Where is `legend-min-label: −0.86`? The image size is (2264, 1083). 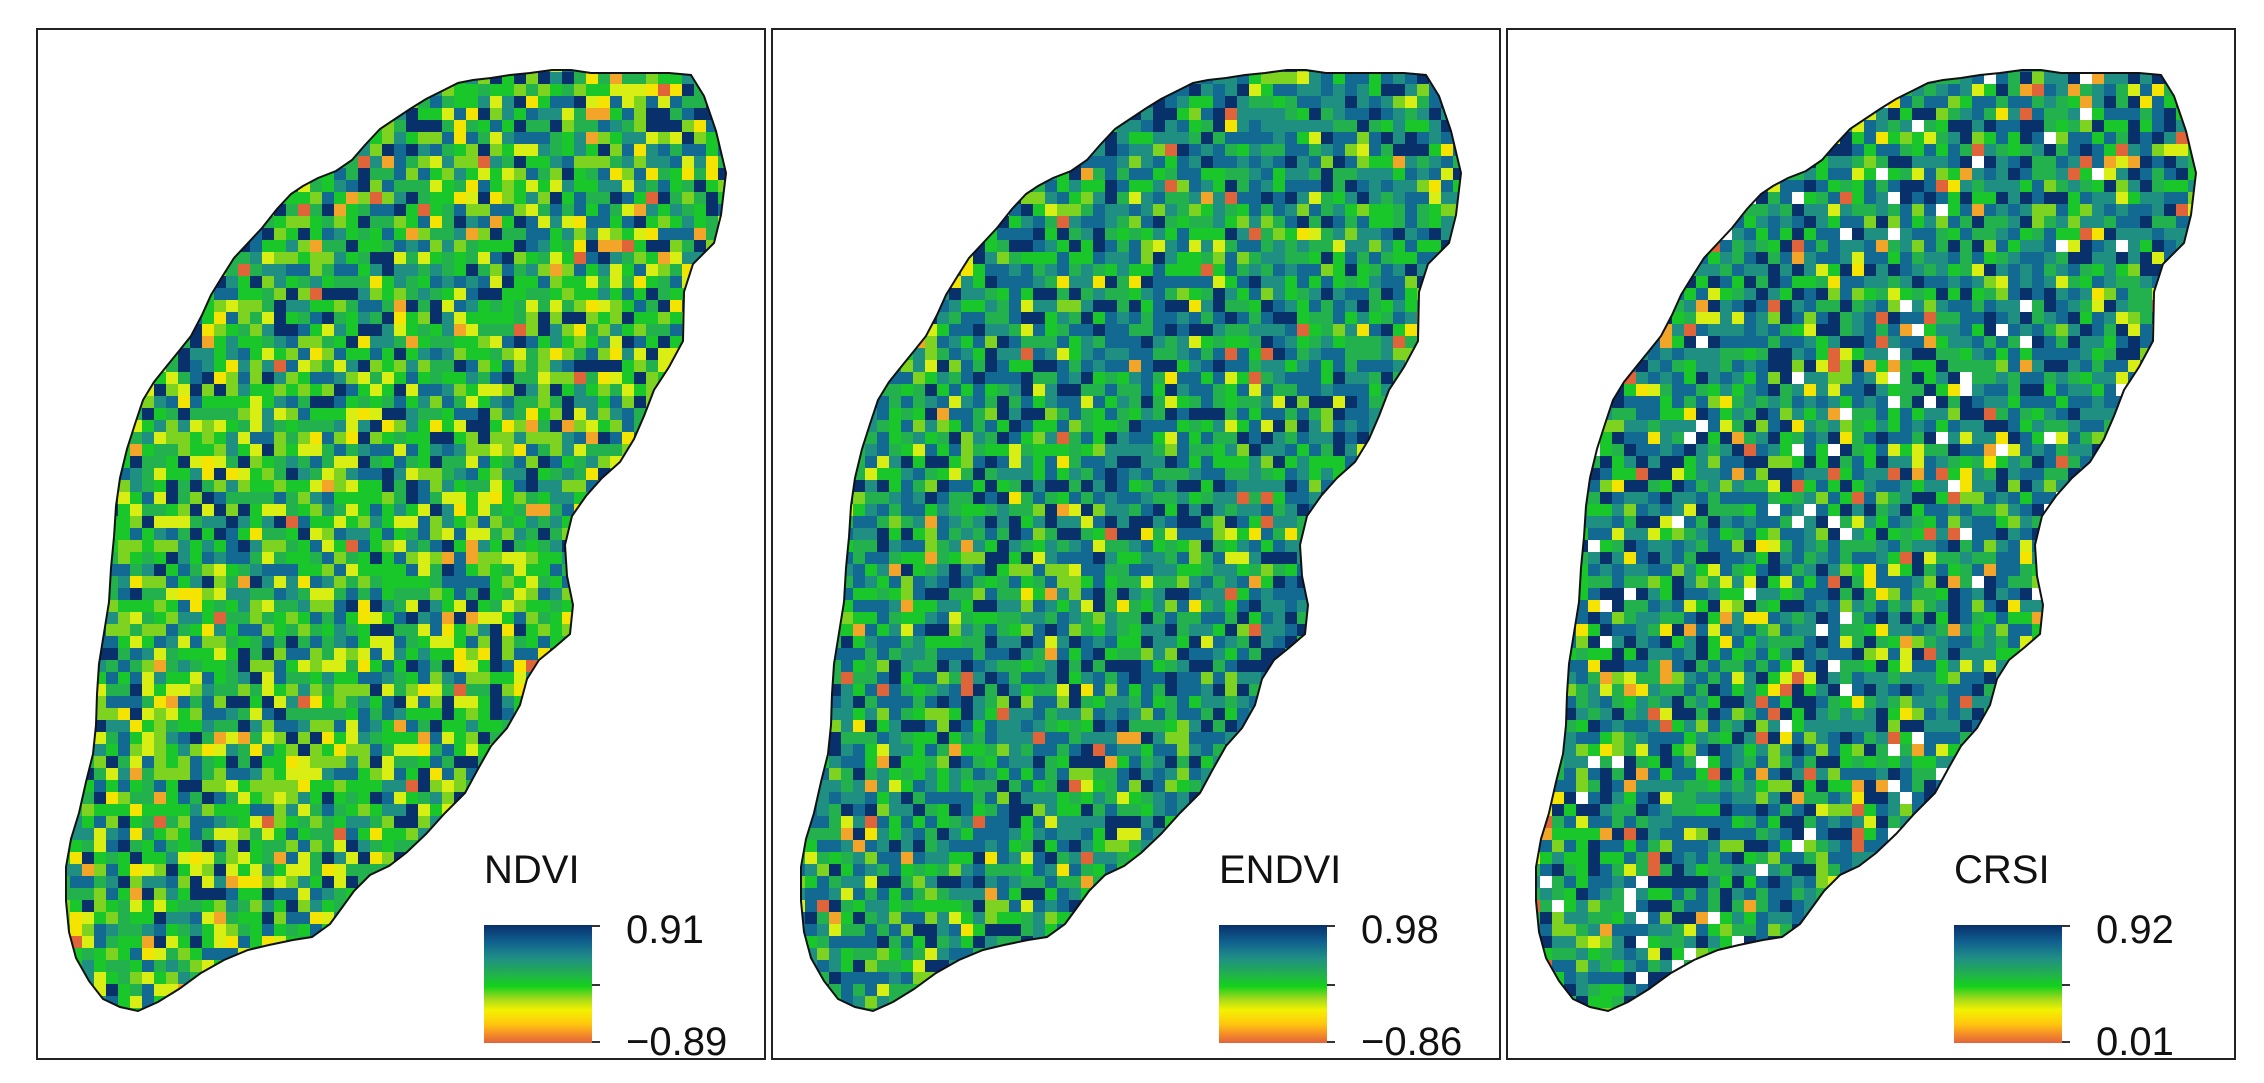
legend-min-label: −0.86 is located at coordinates (1412, 1040).